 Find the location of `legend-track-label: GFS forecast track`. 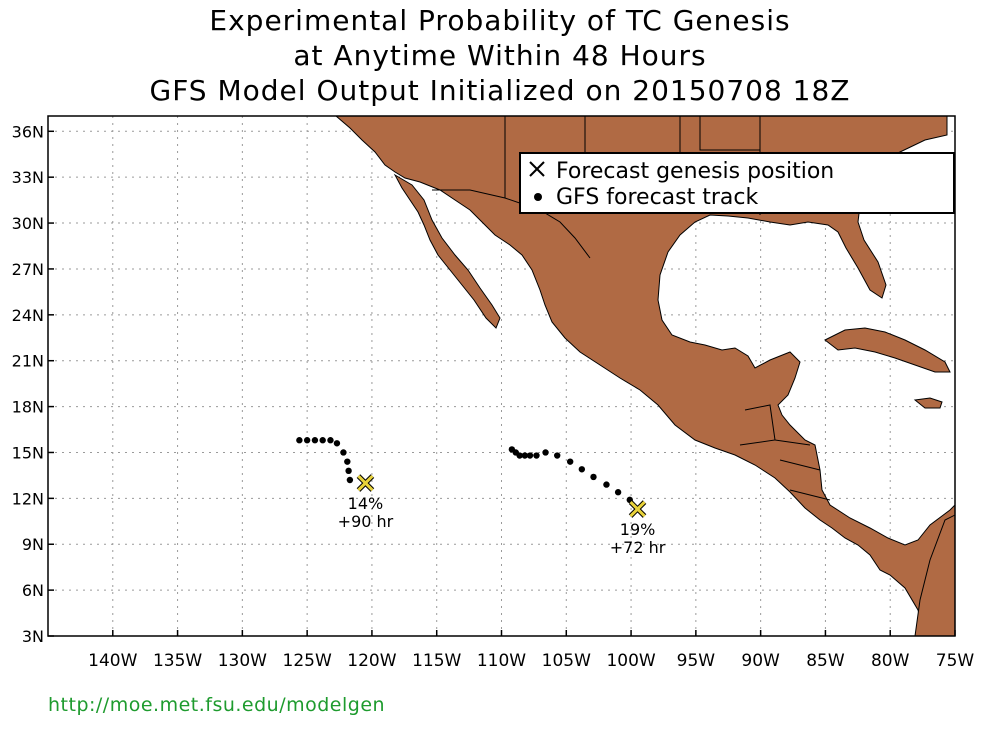

legend-track-label: GFS forecast track is located at coordinates (657, 197).